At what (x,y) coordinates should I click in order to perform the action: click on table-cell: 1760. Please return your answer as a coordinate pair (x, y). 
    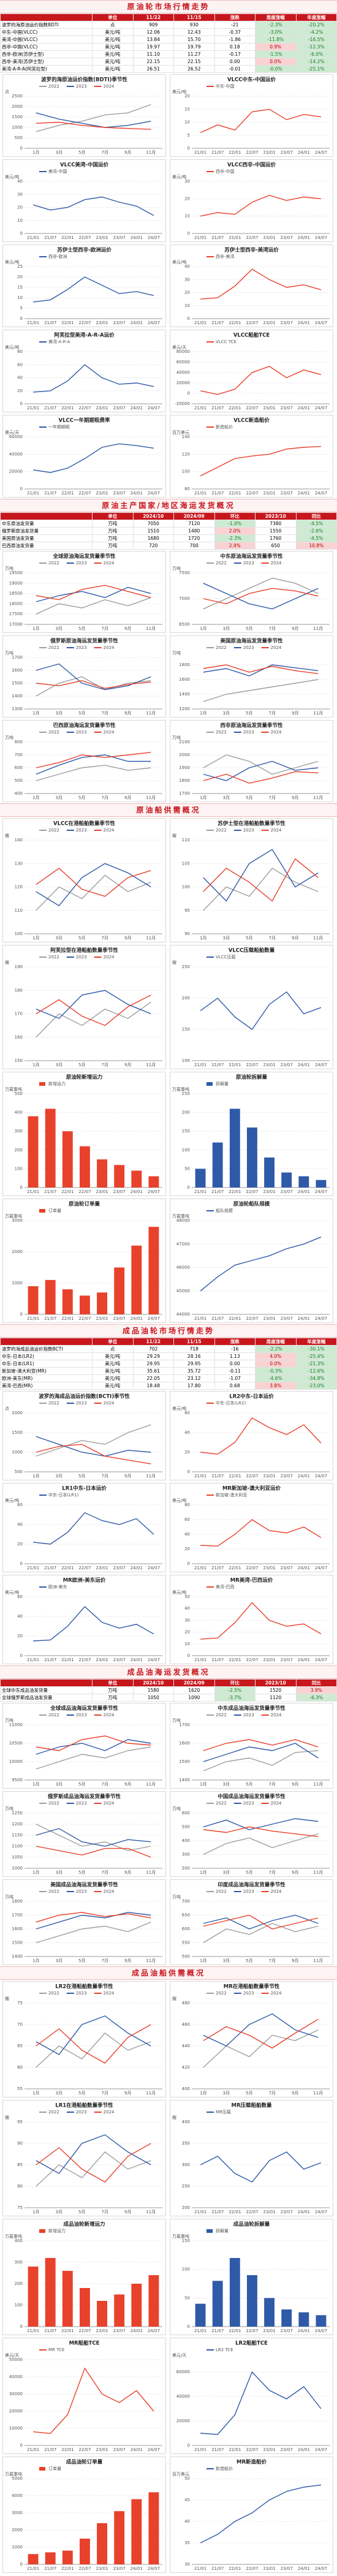
    Looking at the image, I should click on (276, 538).